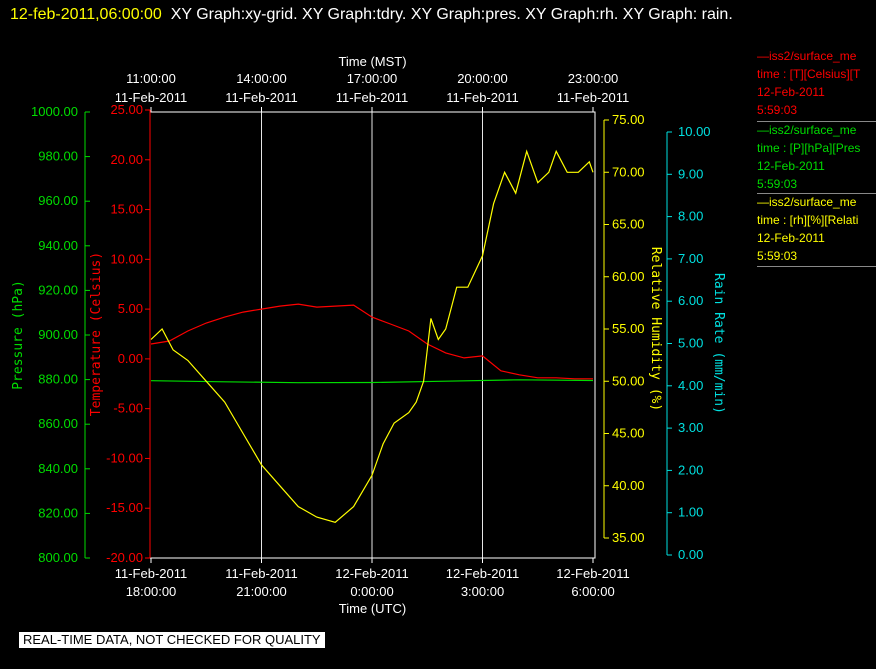  What do you see at coordinates (124, 457) in the screenshot?
I see `temperature-tick-label: -10.00` at bounding box center [124, 457].